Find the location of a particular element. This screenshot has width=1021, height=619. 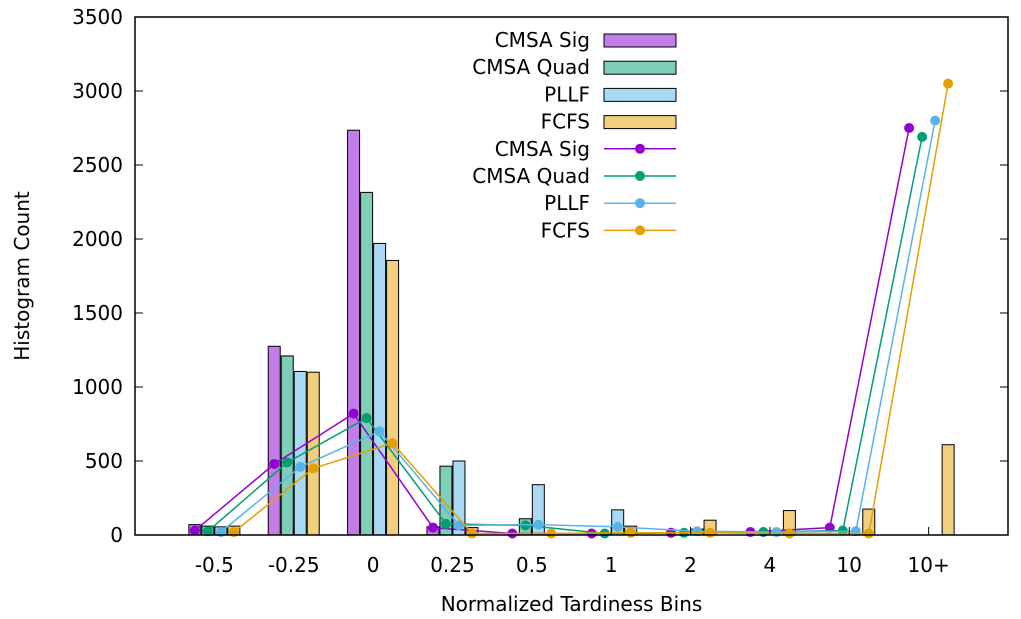

x-tick-label: 10+ is located at coordinates (929, 565).